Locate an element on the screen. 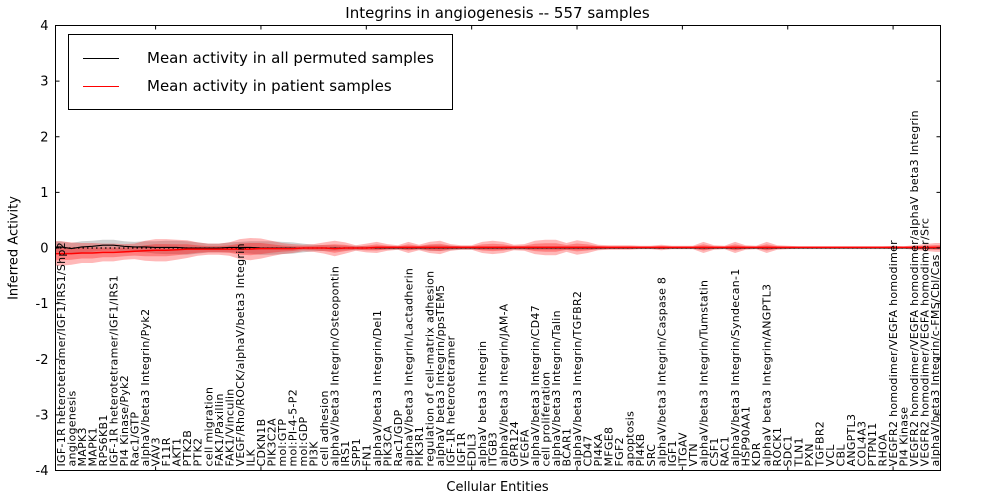 The height and width of the screenshot is (500, 1000). y-tick-label: 4 is located at coordinates (44, 26).